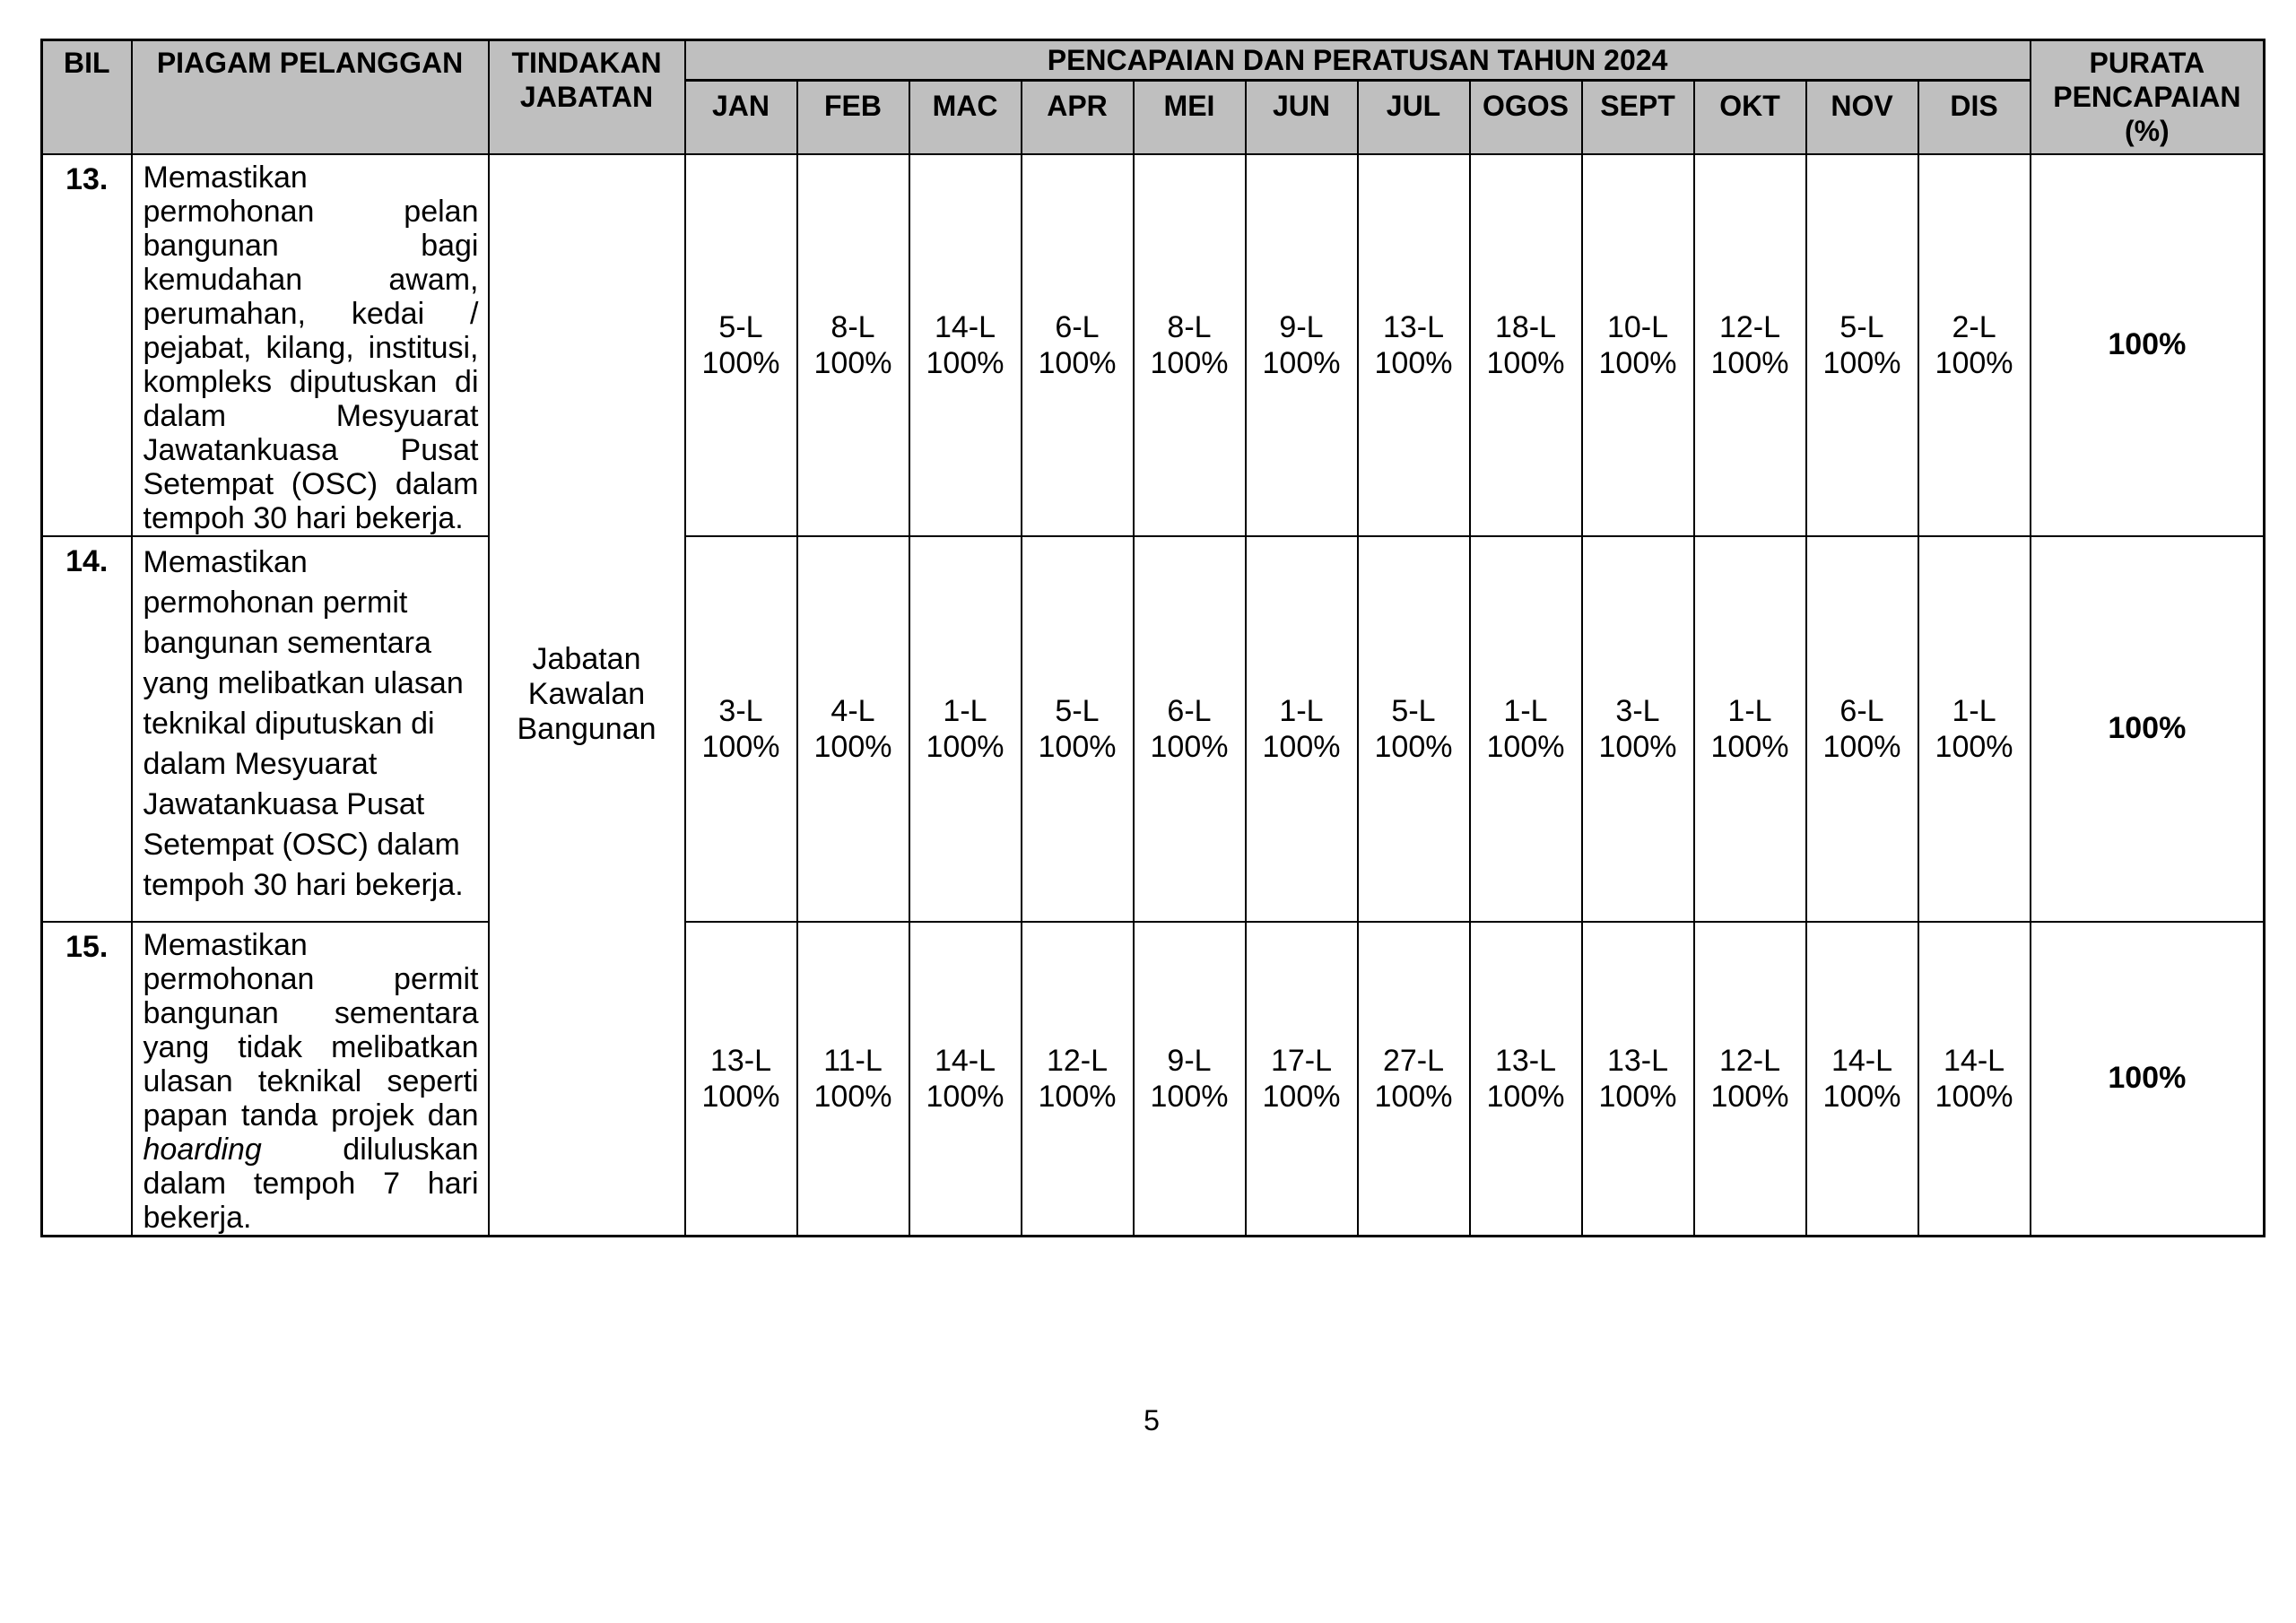 The width and height of the screenshot is (2296, 1623). What do you see at coordinates (853, 326) in the screenshot?
I see `achievement-count: 8-L` at bounding box center [853, 326].